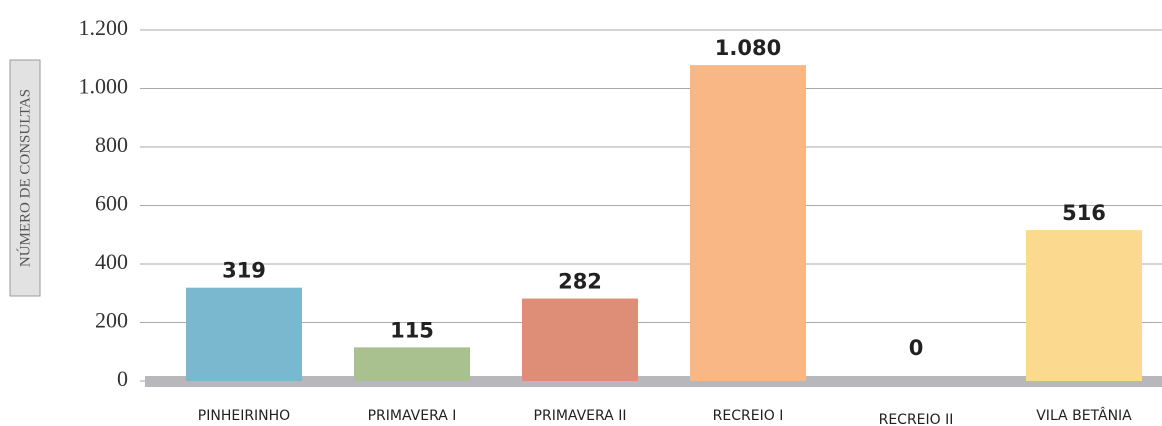  What do you see at coordinates (244, 416) in the screenshot?
I see `x-tick-label: PINHEIRINHO` at bounding box center [244, 416].